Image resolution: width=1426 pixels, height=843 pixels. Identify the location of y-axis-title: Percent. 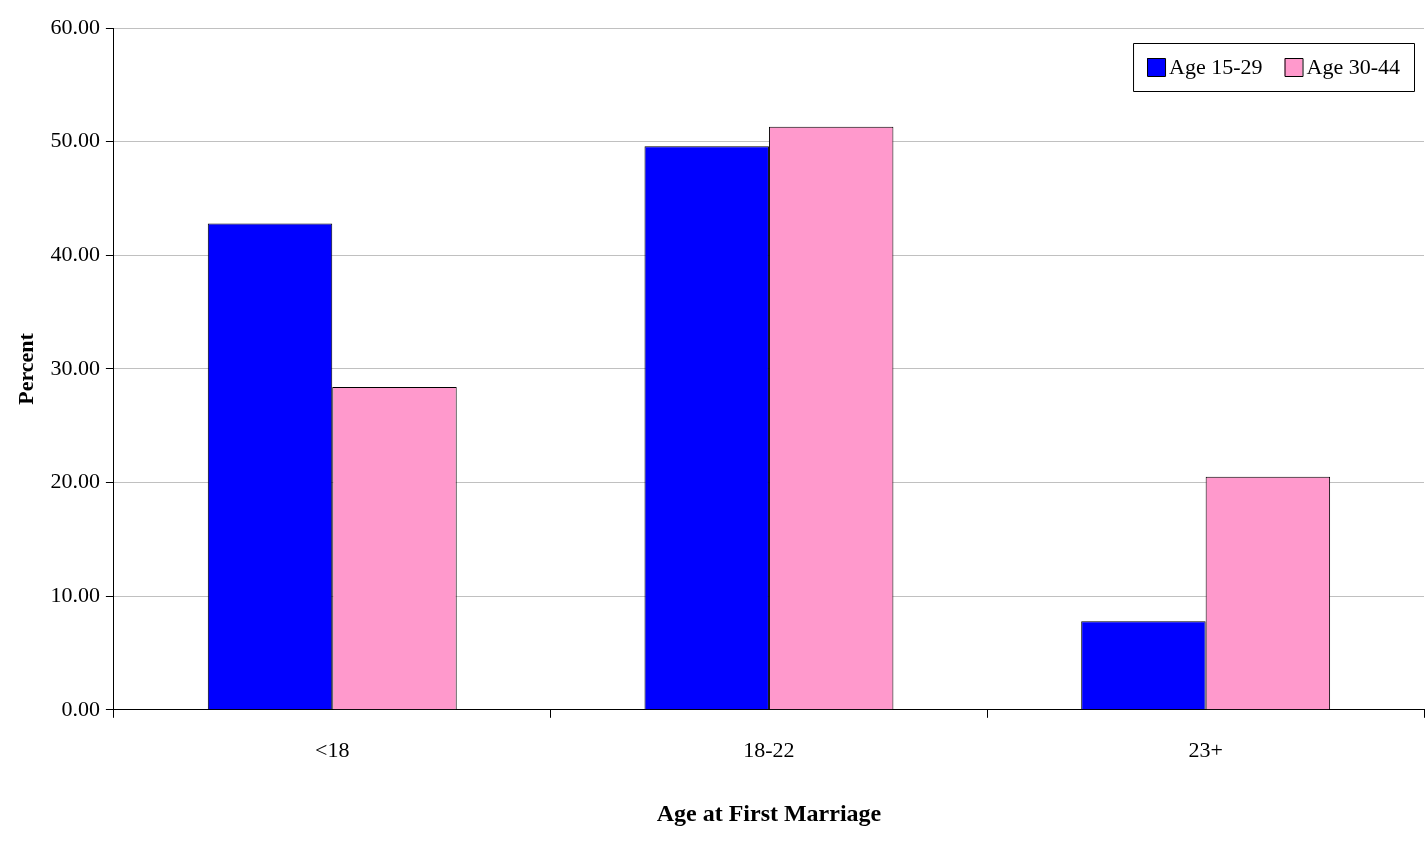
(25, 368).